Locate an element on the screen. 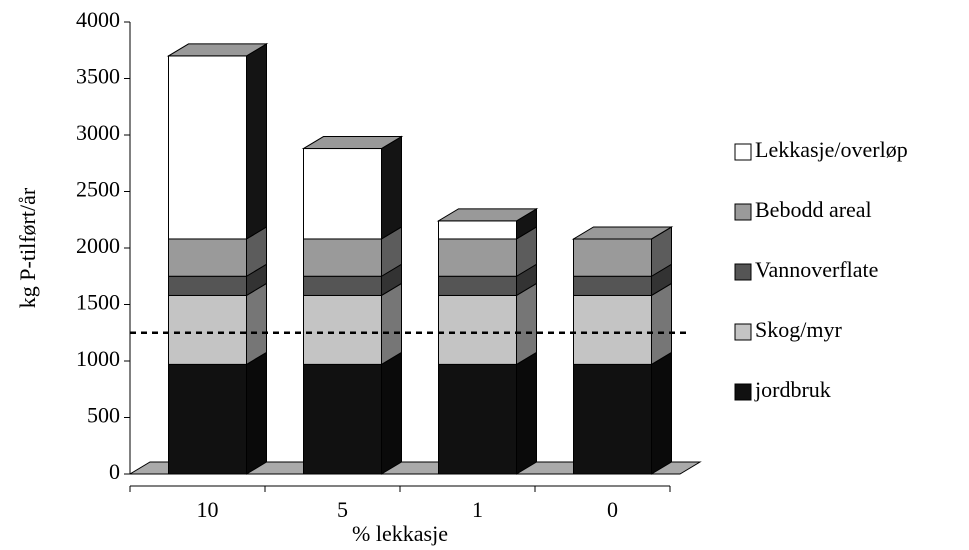  legend-label: jordbruk is located at coordinates (792, 389).